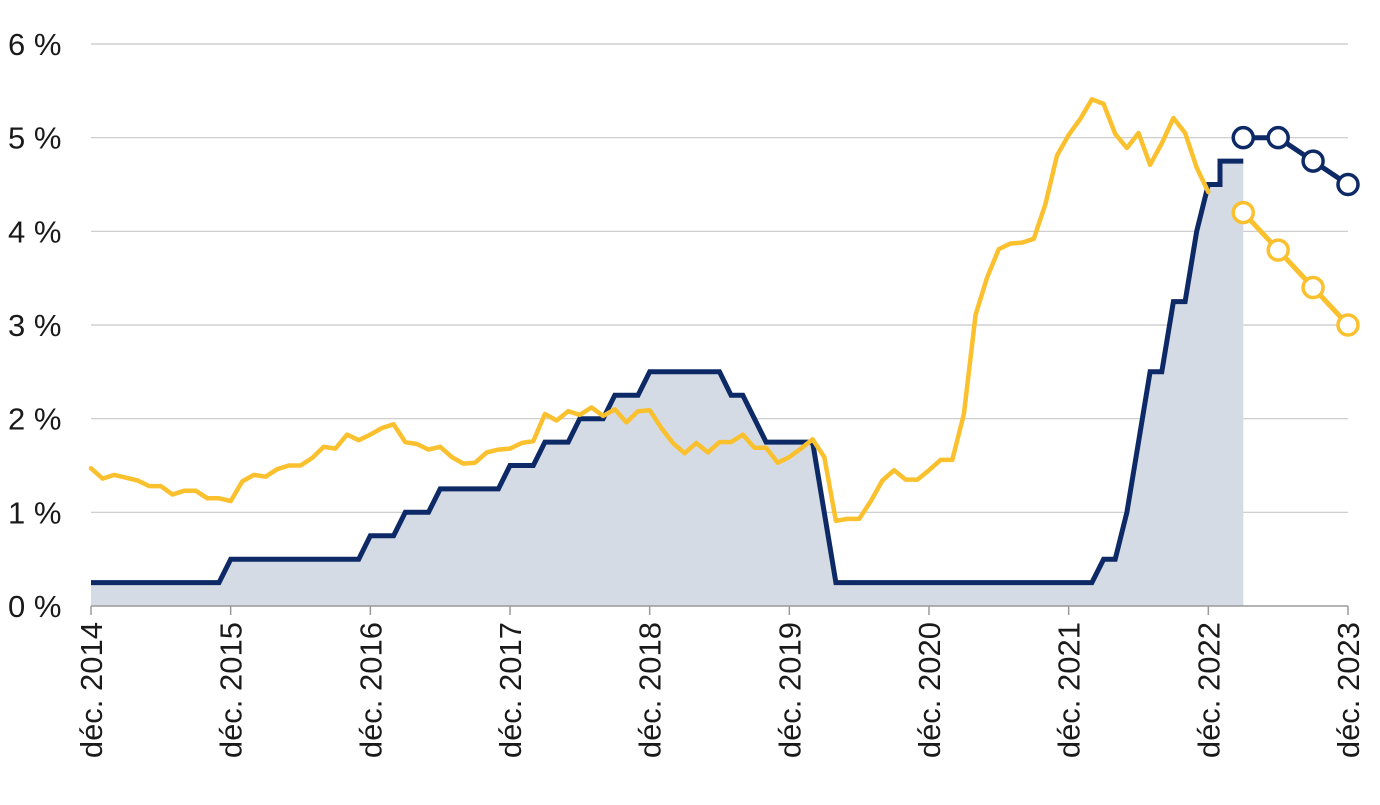  What do you see at coordinates (650, 690) in the screenshot?
I see `x-tick-label: déc. 2018` at bounding box center [650, 690].